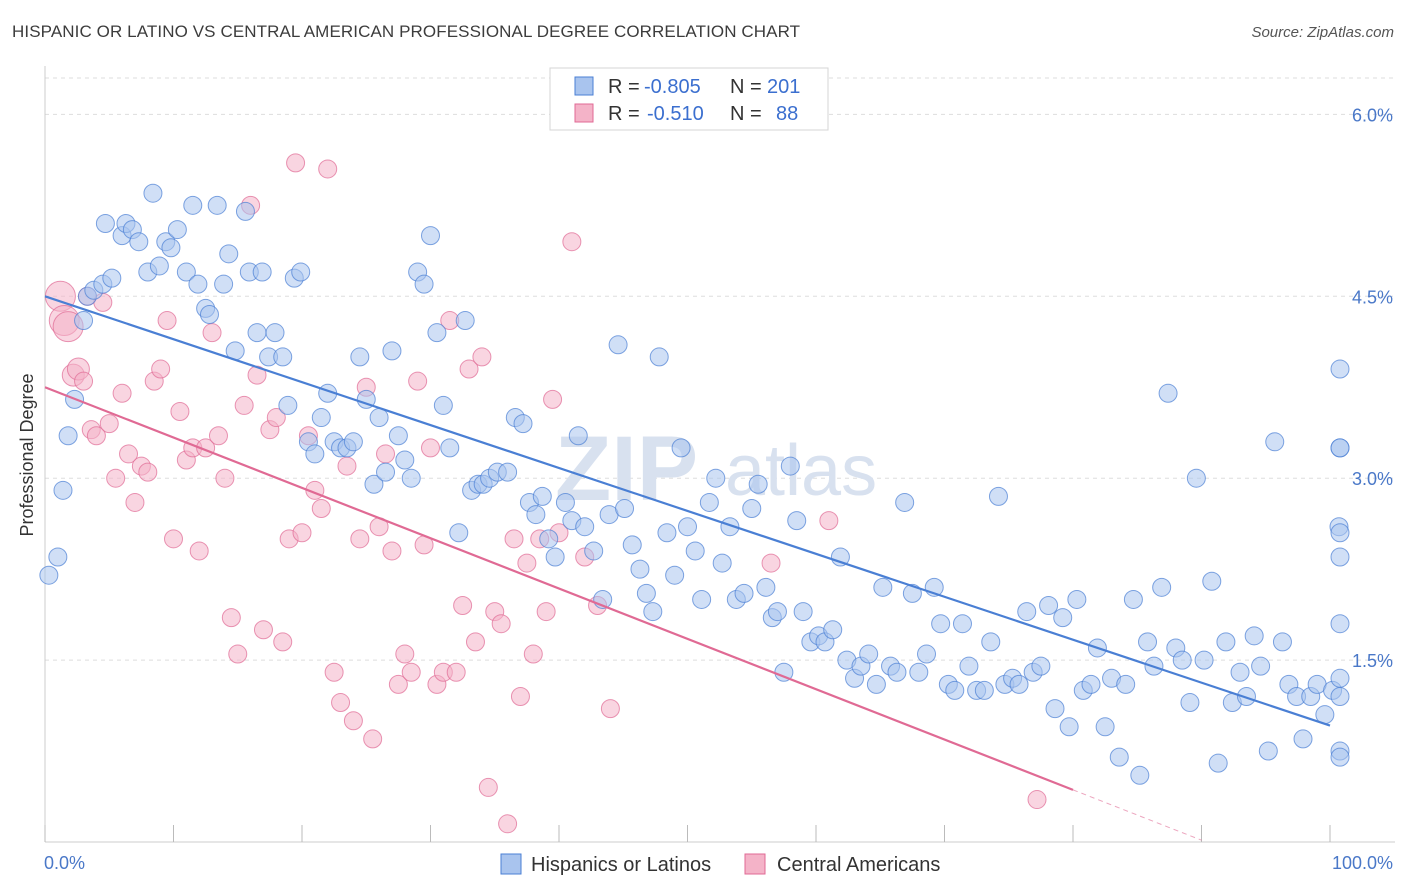 Image resolution: width=1406 pixels, height=892 pixels. I want to click on chart-source: Source: ZipAtlas.com, so click(1322, 32).